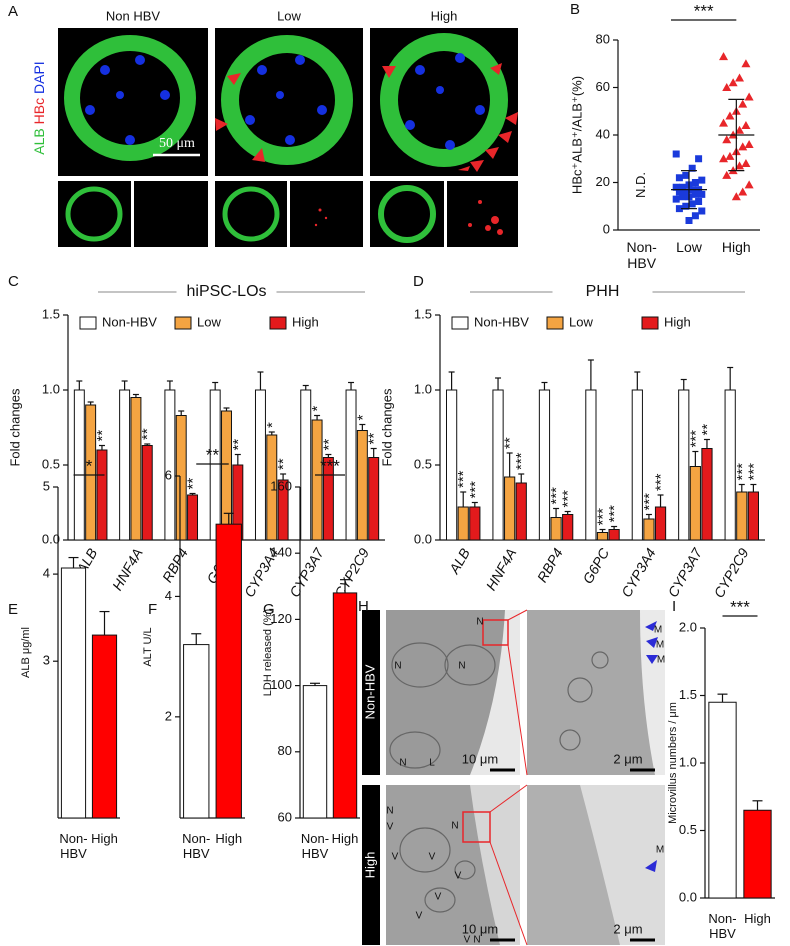 The image size is (790, 946). What do you see at coordinates (177, 143) in the screenshot?
I see `scale-bar-label: 50 μm` at bounding box center [177, 143].